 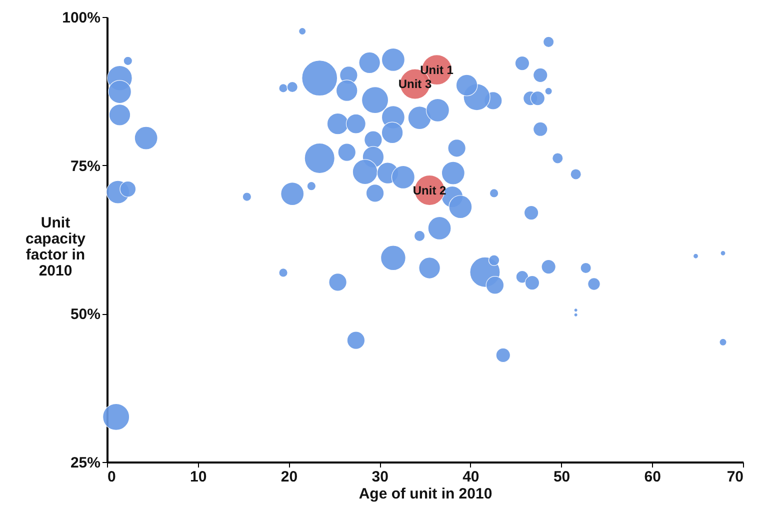 What do you see at coordinates (289, 477) in the screenshot?
I see `x-tick-label: 20` at bounding box center [289, 477].